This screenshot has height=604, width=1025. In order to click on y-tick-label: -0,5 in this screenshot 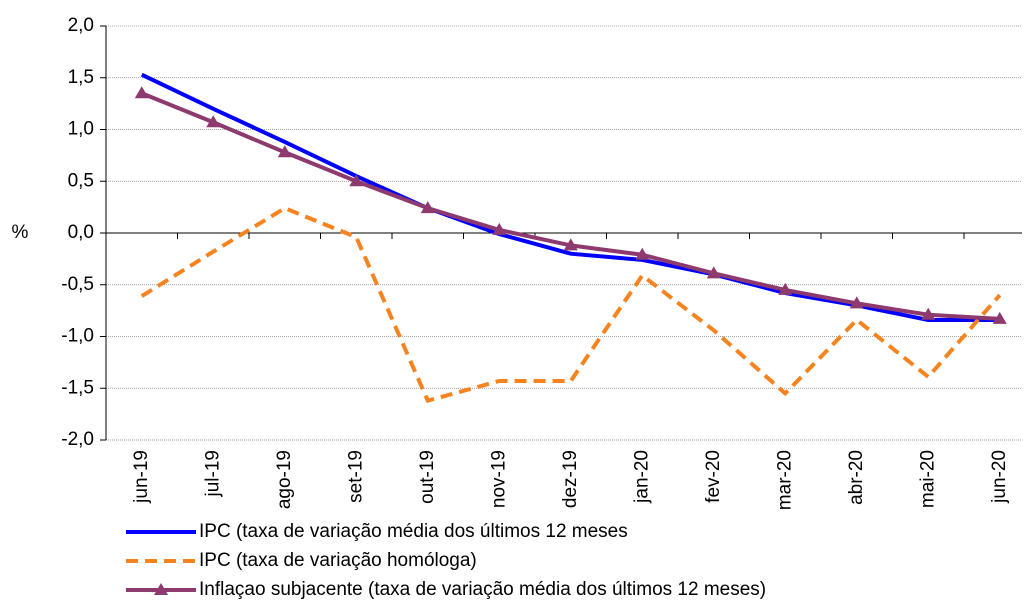, I will do `click(77, 284)`.